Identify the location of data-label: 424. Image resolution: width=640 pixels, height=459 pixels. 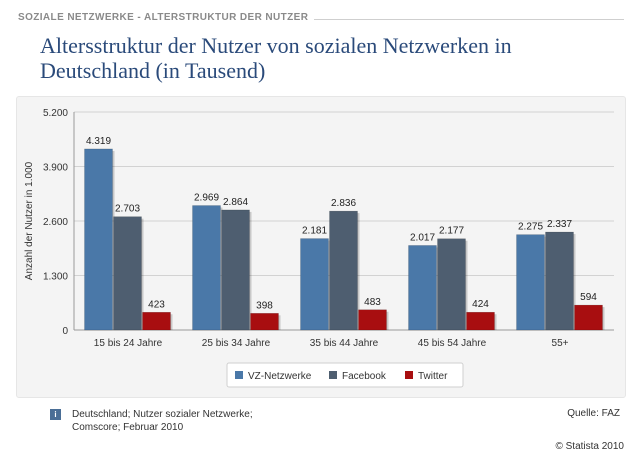
(480, 304).